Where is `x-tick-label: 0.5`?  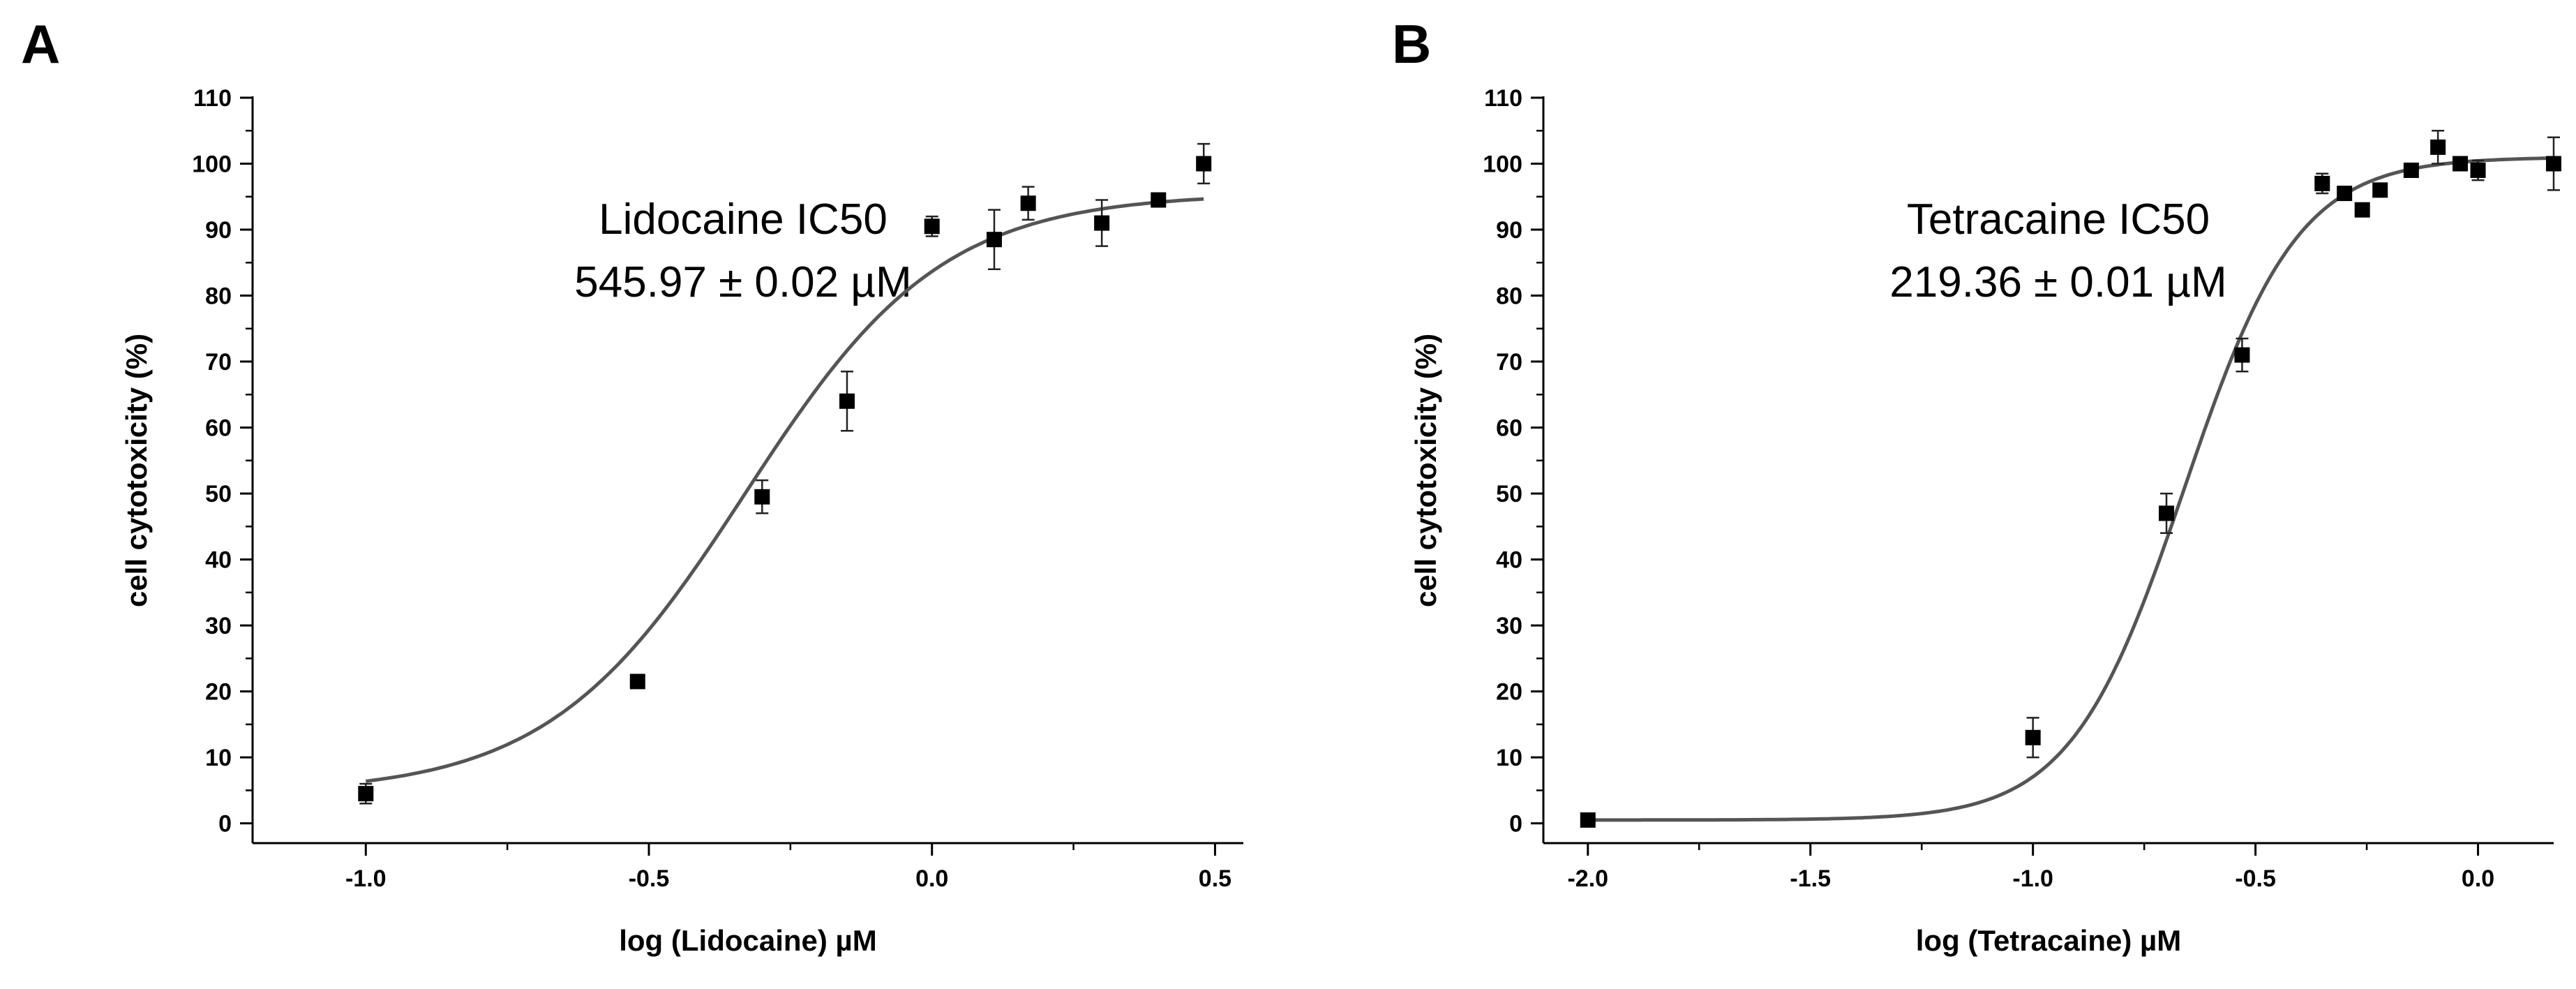
x-tick-label: 0.5 is located at coordinates (1215, 878).